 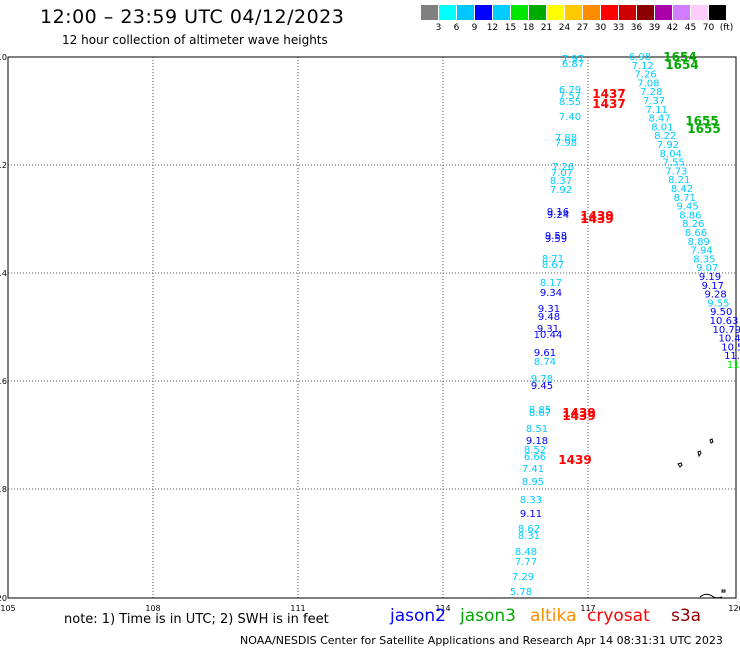 What do you see at coordinates (730, 347) in the screenshot?
I see `swh-value: 10.5` at bounding box center [730, 347].